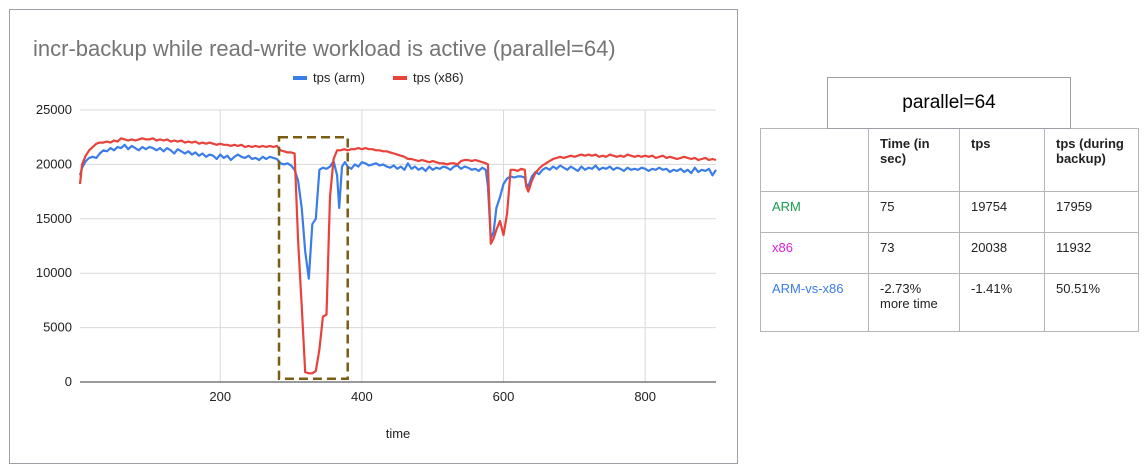 The height and width of the screenshot is (475, 1147). What do you see at coordinates (54, 218) in the screenshot?
I see `y-tick-label: 15000` at bounding box center [54, 218].